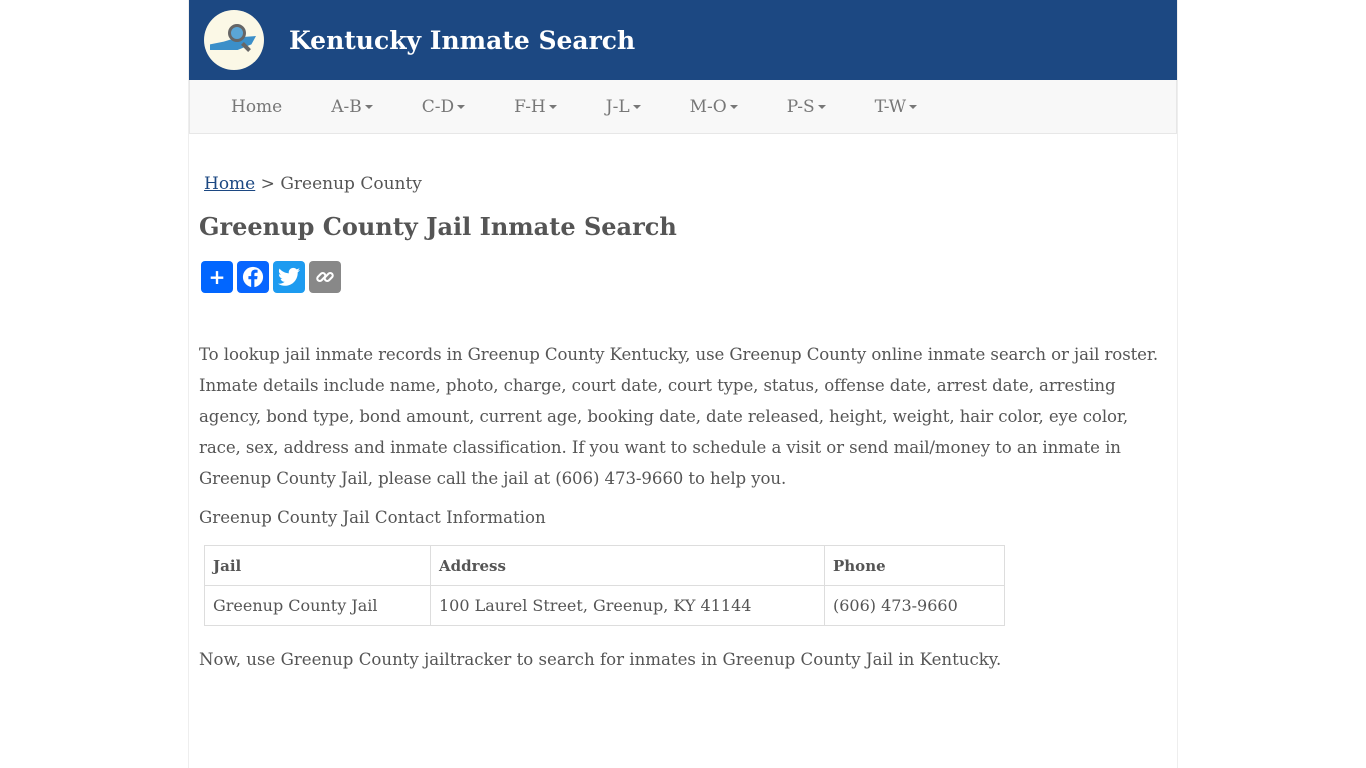  What do you see at coordinates (325, 277) in the screenshot?
I see `copy-link-icon` at bounding box center [325, 277].